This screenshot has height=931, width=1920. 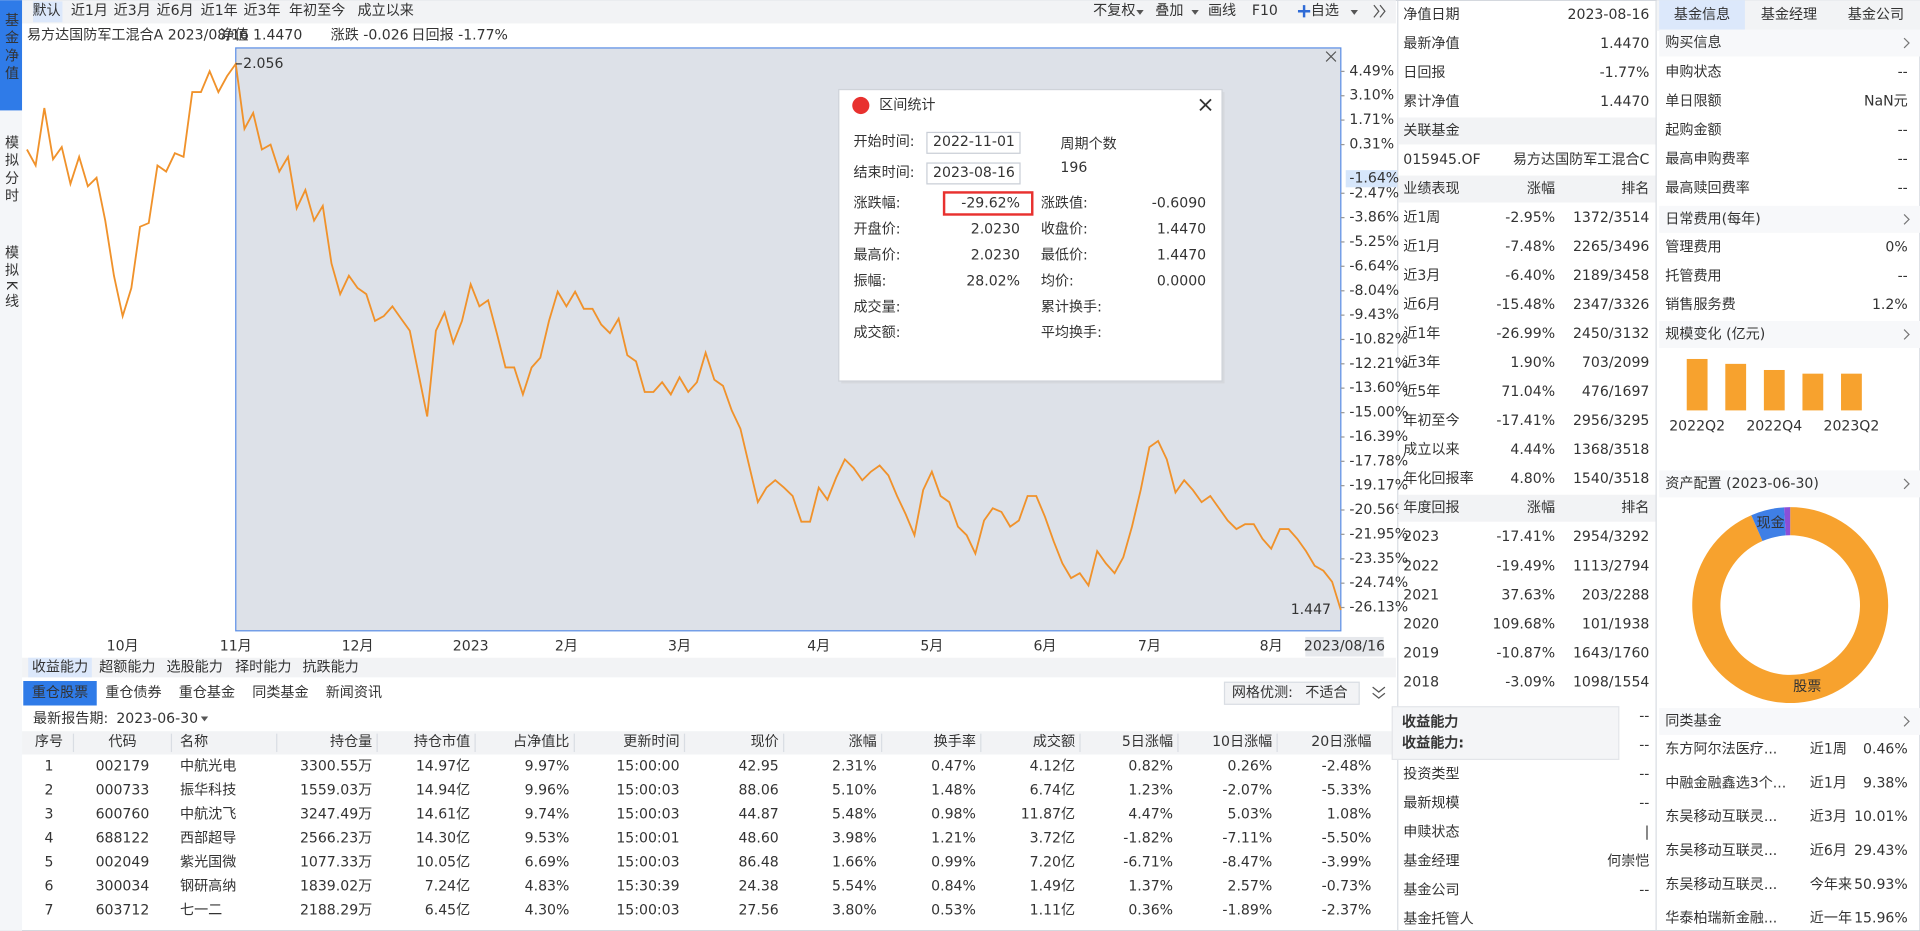 What do you see at coordinates (547, 791) in the screenshot?
I see `table-cell: 9.96%` at bounding box center [547, 791].